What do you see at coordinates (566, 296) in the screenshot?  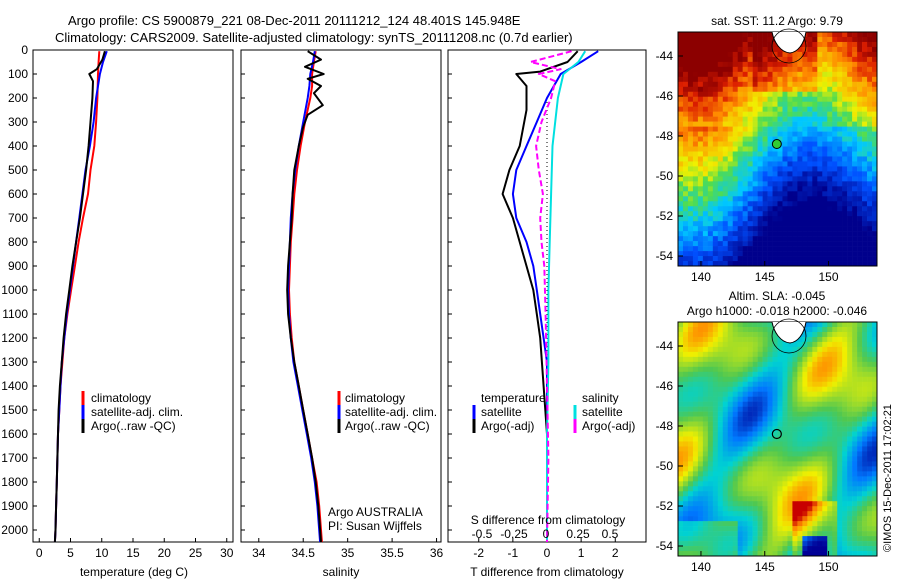 I see `series-line-salinity-satellite` at bounding box center [566, 296].